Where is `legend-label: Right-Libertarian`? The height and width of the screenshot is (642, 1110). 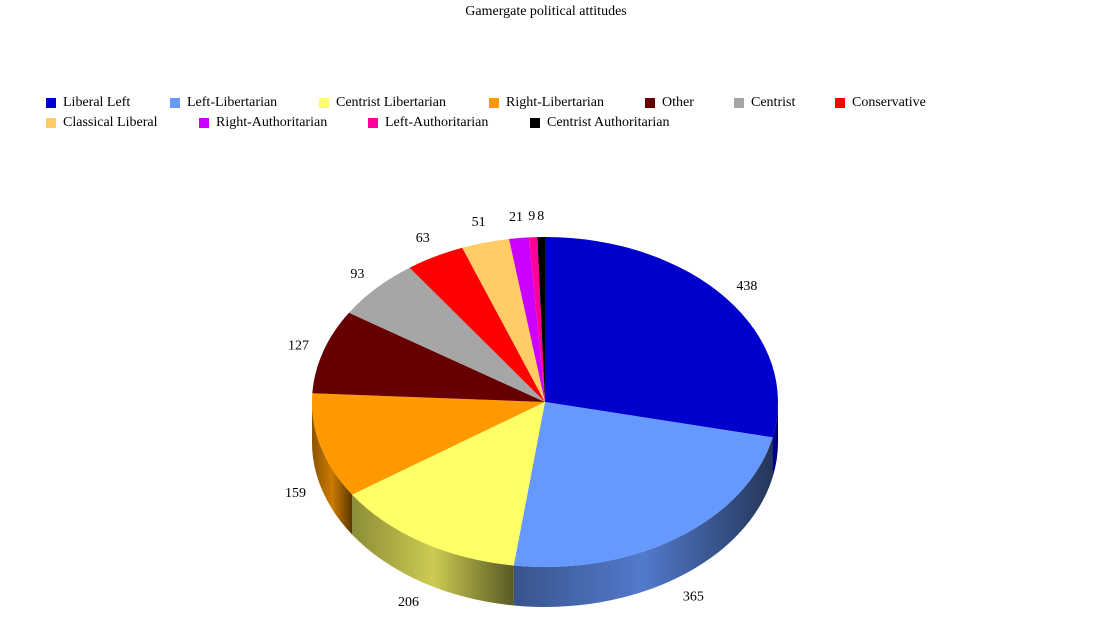
legend-label: Right-Libertarian is located at coordinates (555, 102).